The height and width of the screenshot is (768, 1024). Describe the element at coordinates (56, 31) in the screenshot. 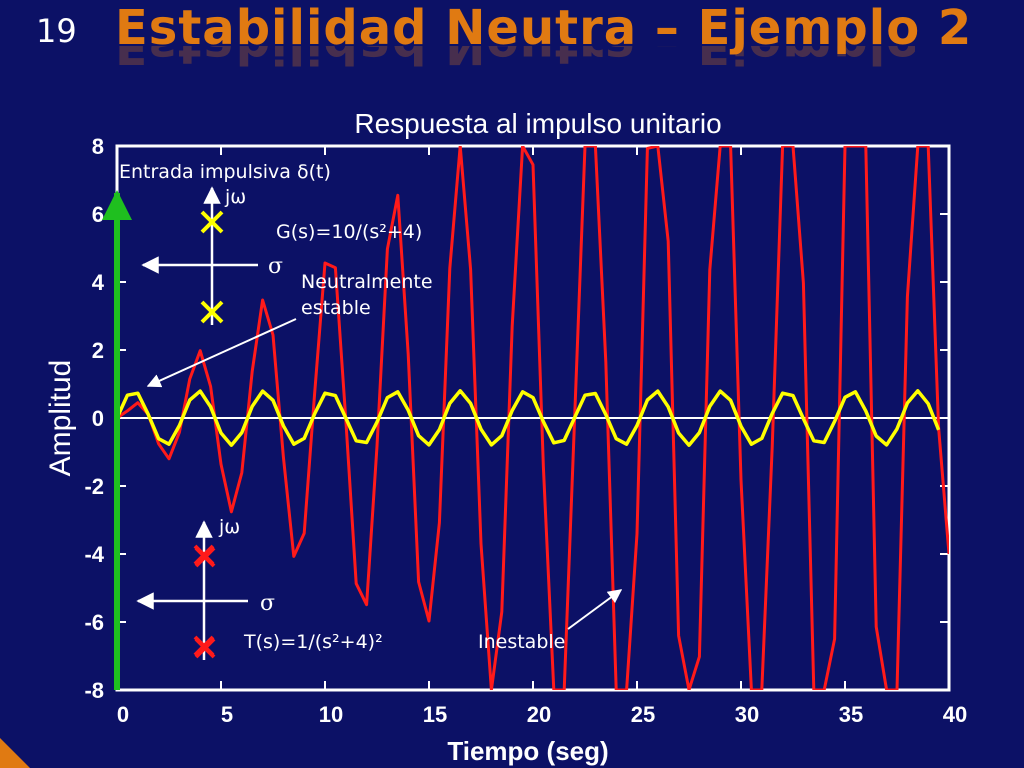

I see `slide-number: 19` at that location.